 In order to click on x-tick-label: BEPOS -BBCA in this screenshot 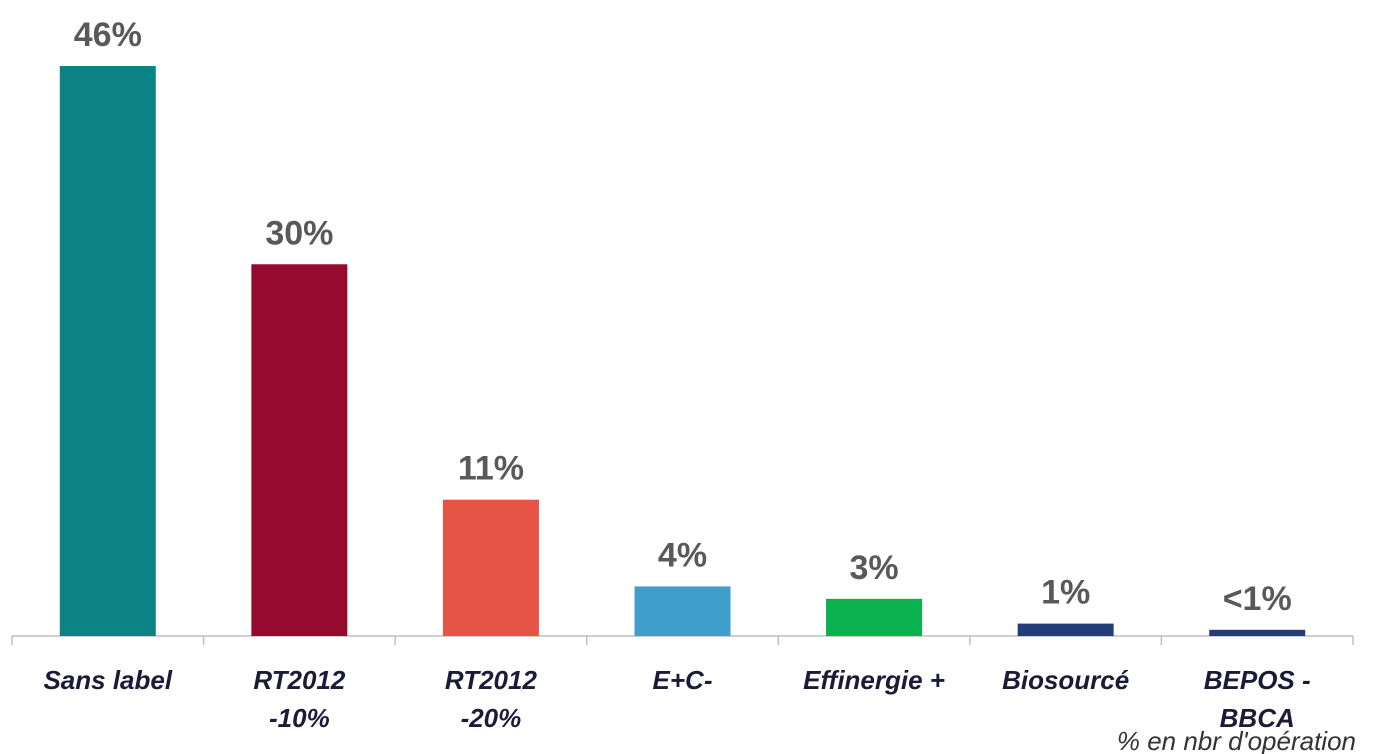, I will do `click(1257, 699)`.